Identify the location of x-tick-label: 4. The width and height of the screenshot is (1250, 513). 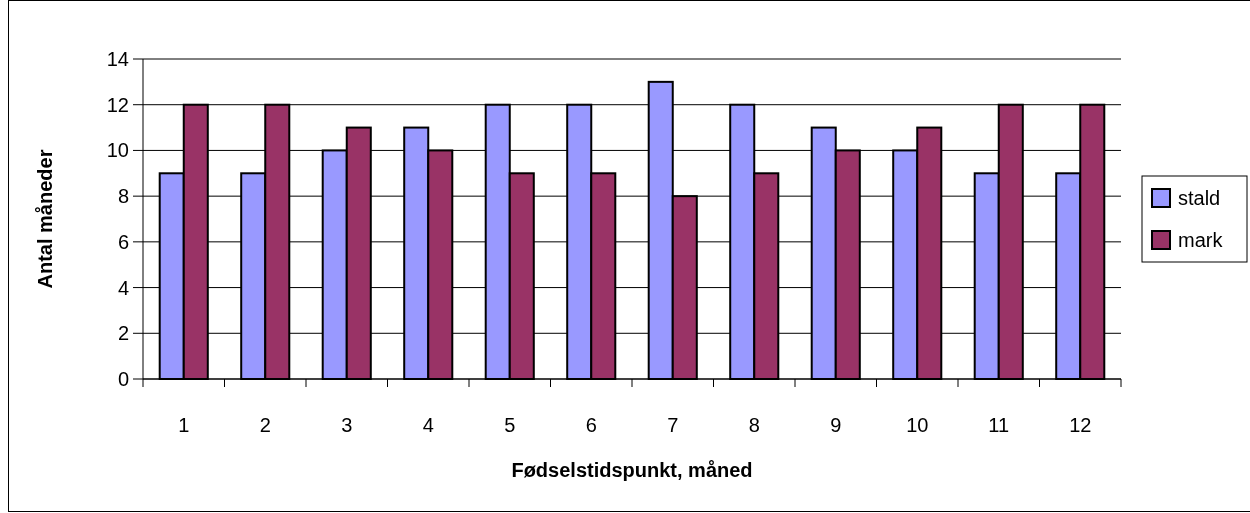
(428, 425).